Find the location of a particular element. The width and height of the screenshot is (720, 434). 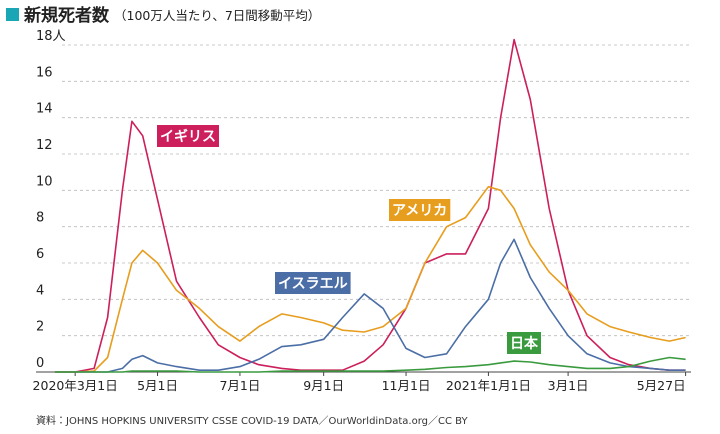

x-tick-label: 11月1日 is located at coordinates (406, 385).